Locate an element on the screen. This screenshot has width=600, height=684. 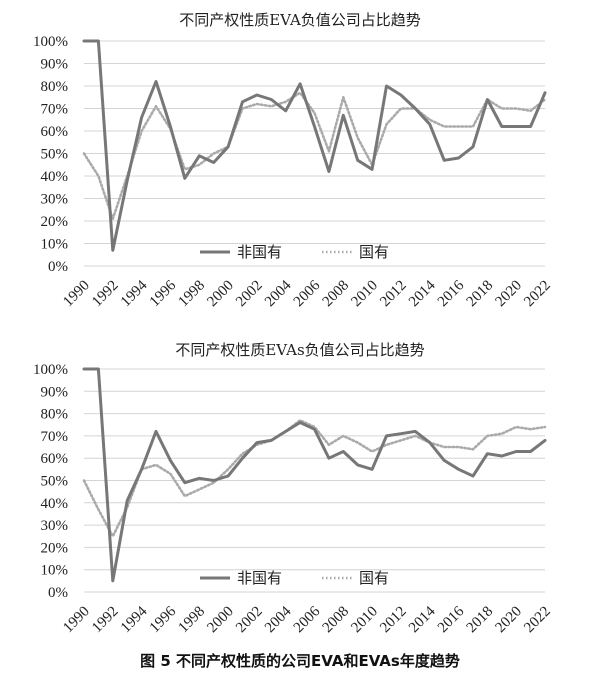
eva-x-tick-label: 1996 is located at coordinates (163, 293).